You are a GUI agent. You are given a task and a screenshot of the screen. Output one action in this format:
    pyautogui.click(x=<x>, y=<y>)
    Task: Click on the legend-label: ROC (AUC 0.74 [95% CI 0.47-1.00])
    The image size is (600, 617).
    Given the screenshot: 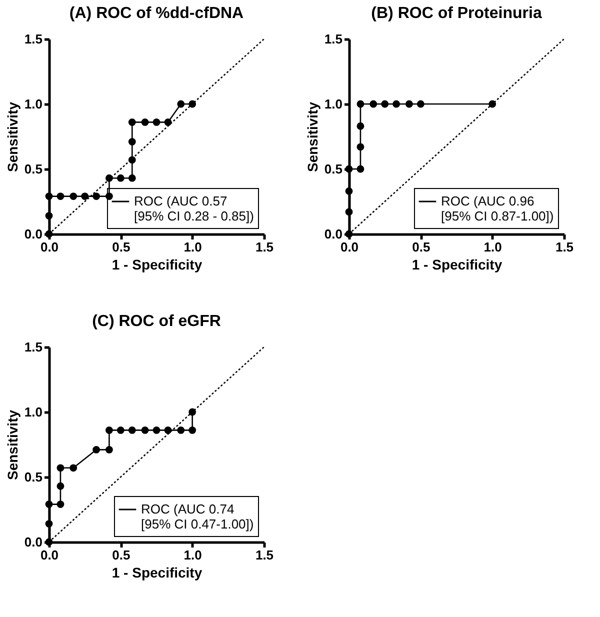 What is the action you would take?
    pyautogui.click(x=197, y=517)
    